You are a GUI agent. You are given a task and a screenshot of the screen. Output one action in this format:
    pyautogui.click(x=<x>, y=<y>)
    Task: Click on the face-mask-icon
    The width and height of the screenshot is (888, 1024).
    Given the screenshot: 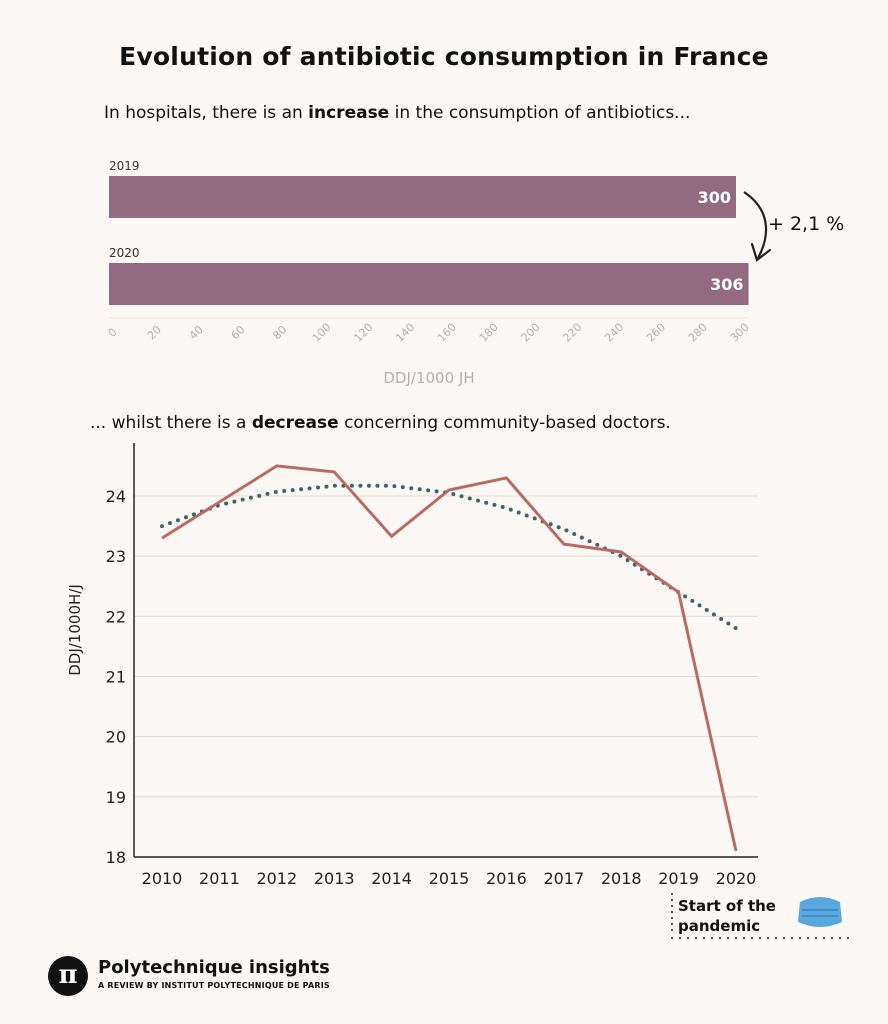 What is the action you would take?
    pyautogui.click(x=820, y=912)
    